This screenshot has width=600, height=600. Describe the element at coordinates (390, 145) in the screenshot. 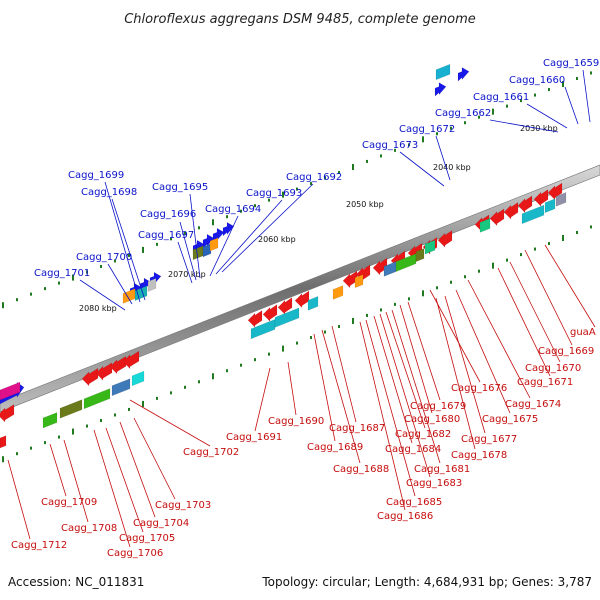

I see `gene-label-cagg-1673: Cagg_1673` at that location.